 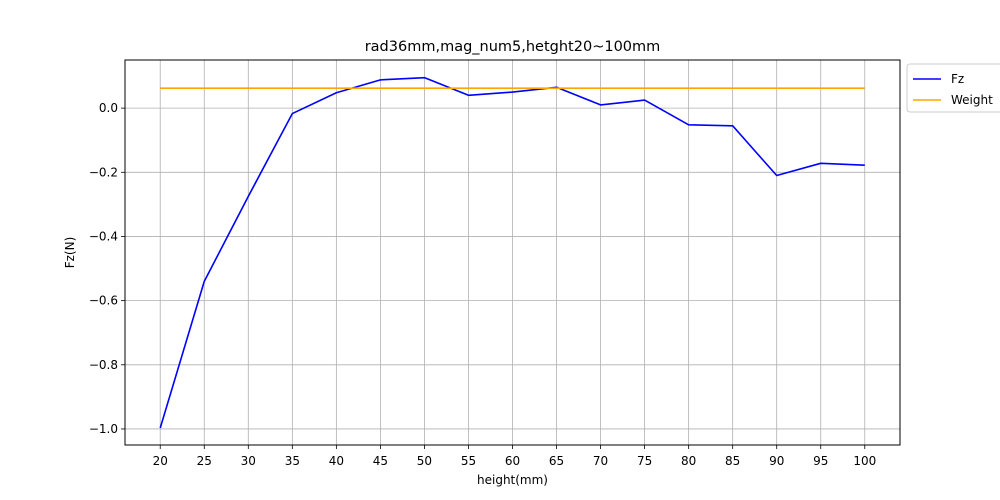 I want to click on x-tick-label: 35, so click(x=292, y=461).